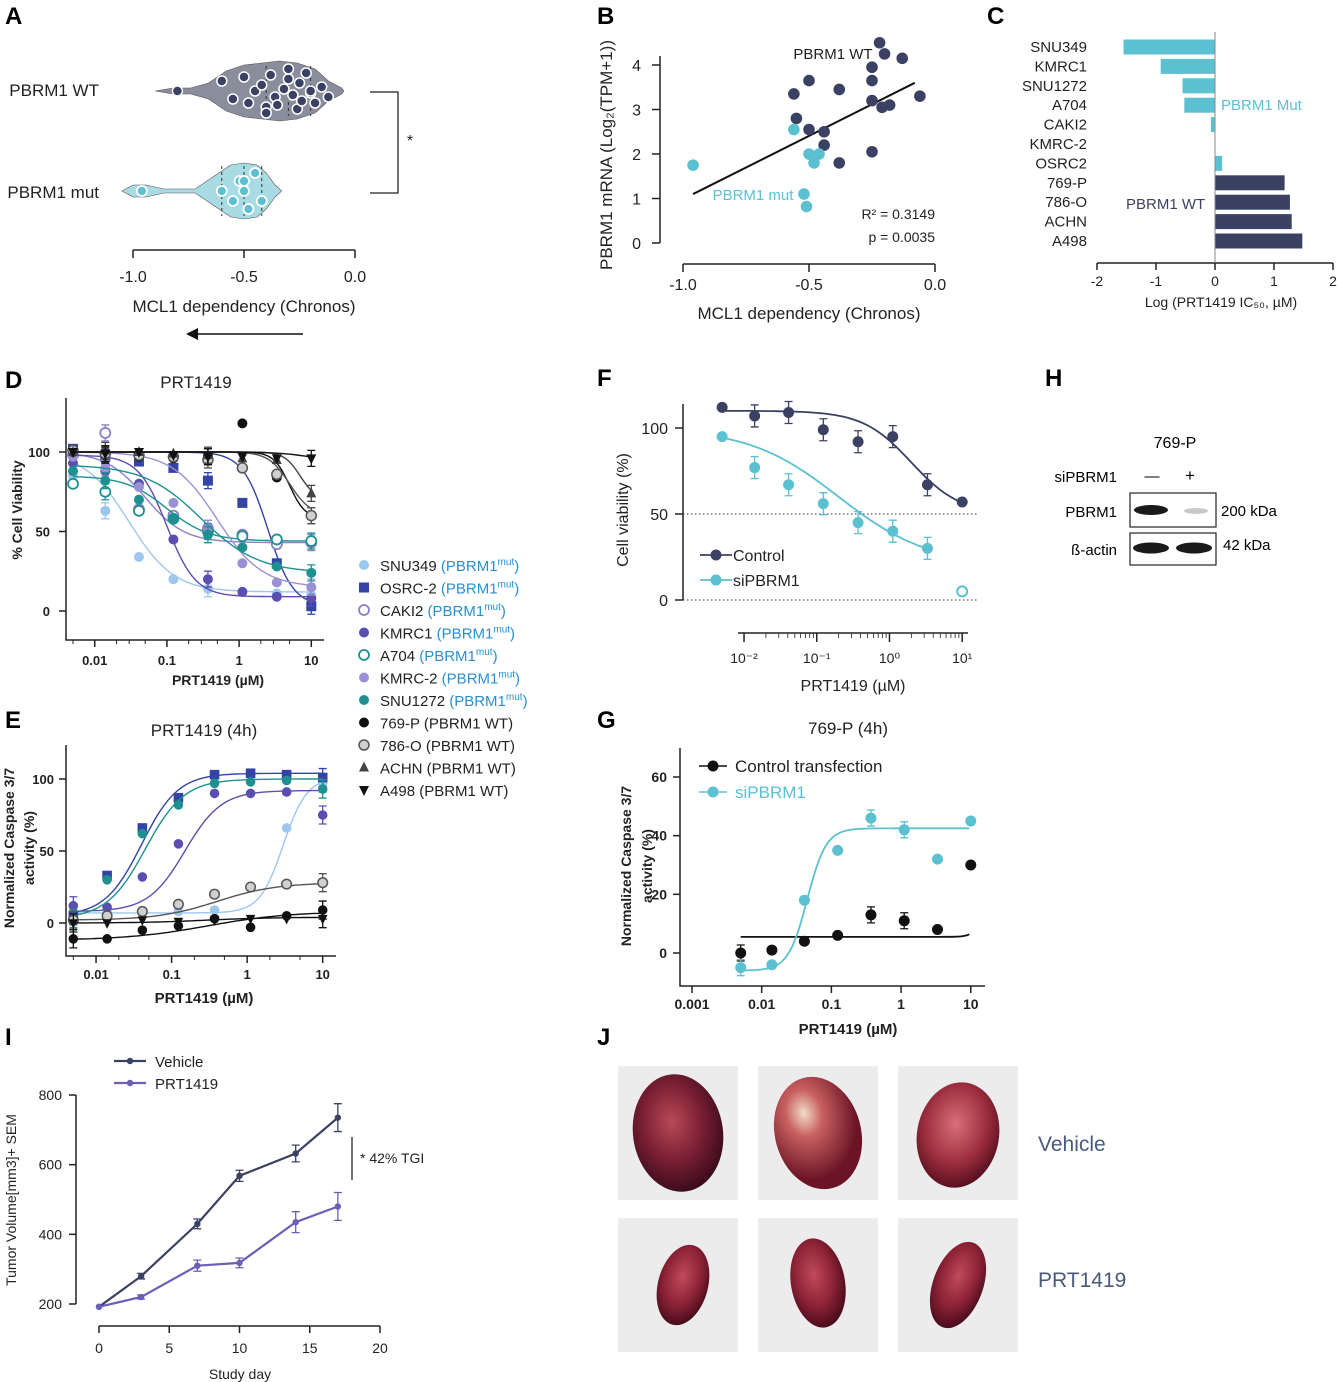  I want to click on tick-label-f-x-0: 10⁻², so click(744, 658).